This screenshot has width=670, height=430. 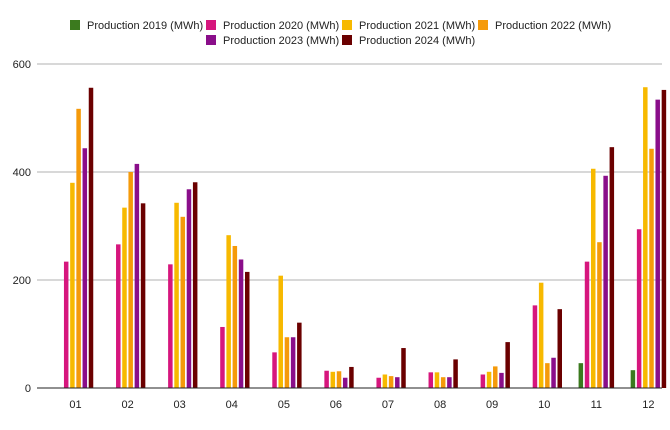 I want to click on y-tick-label: 0, so click(x=28, y=389).